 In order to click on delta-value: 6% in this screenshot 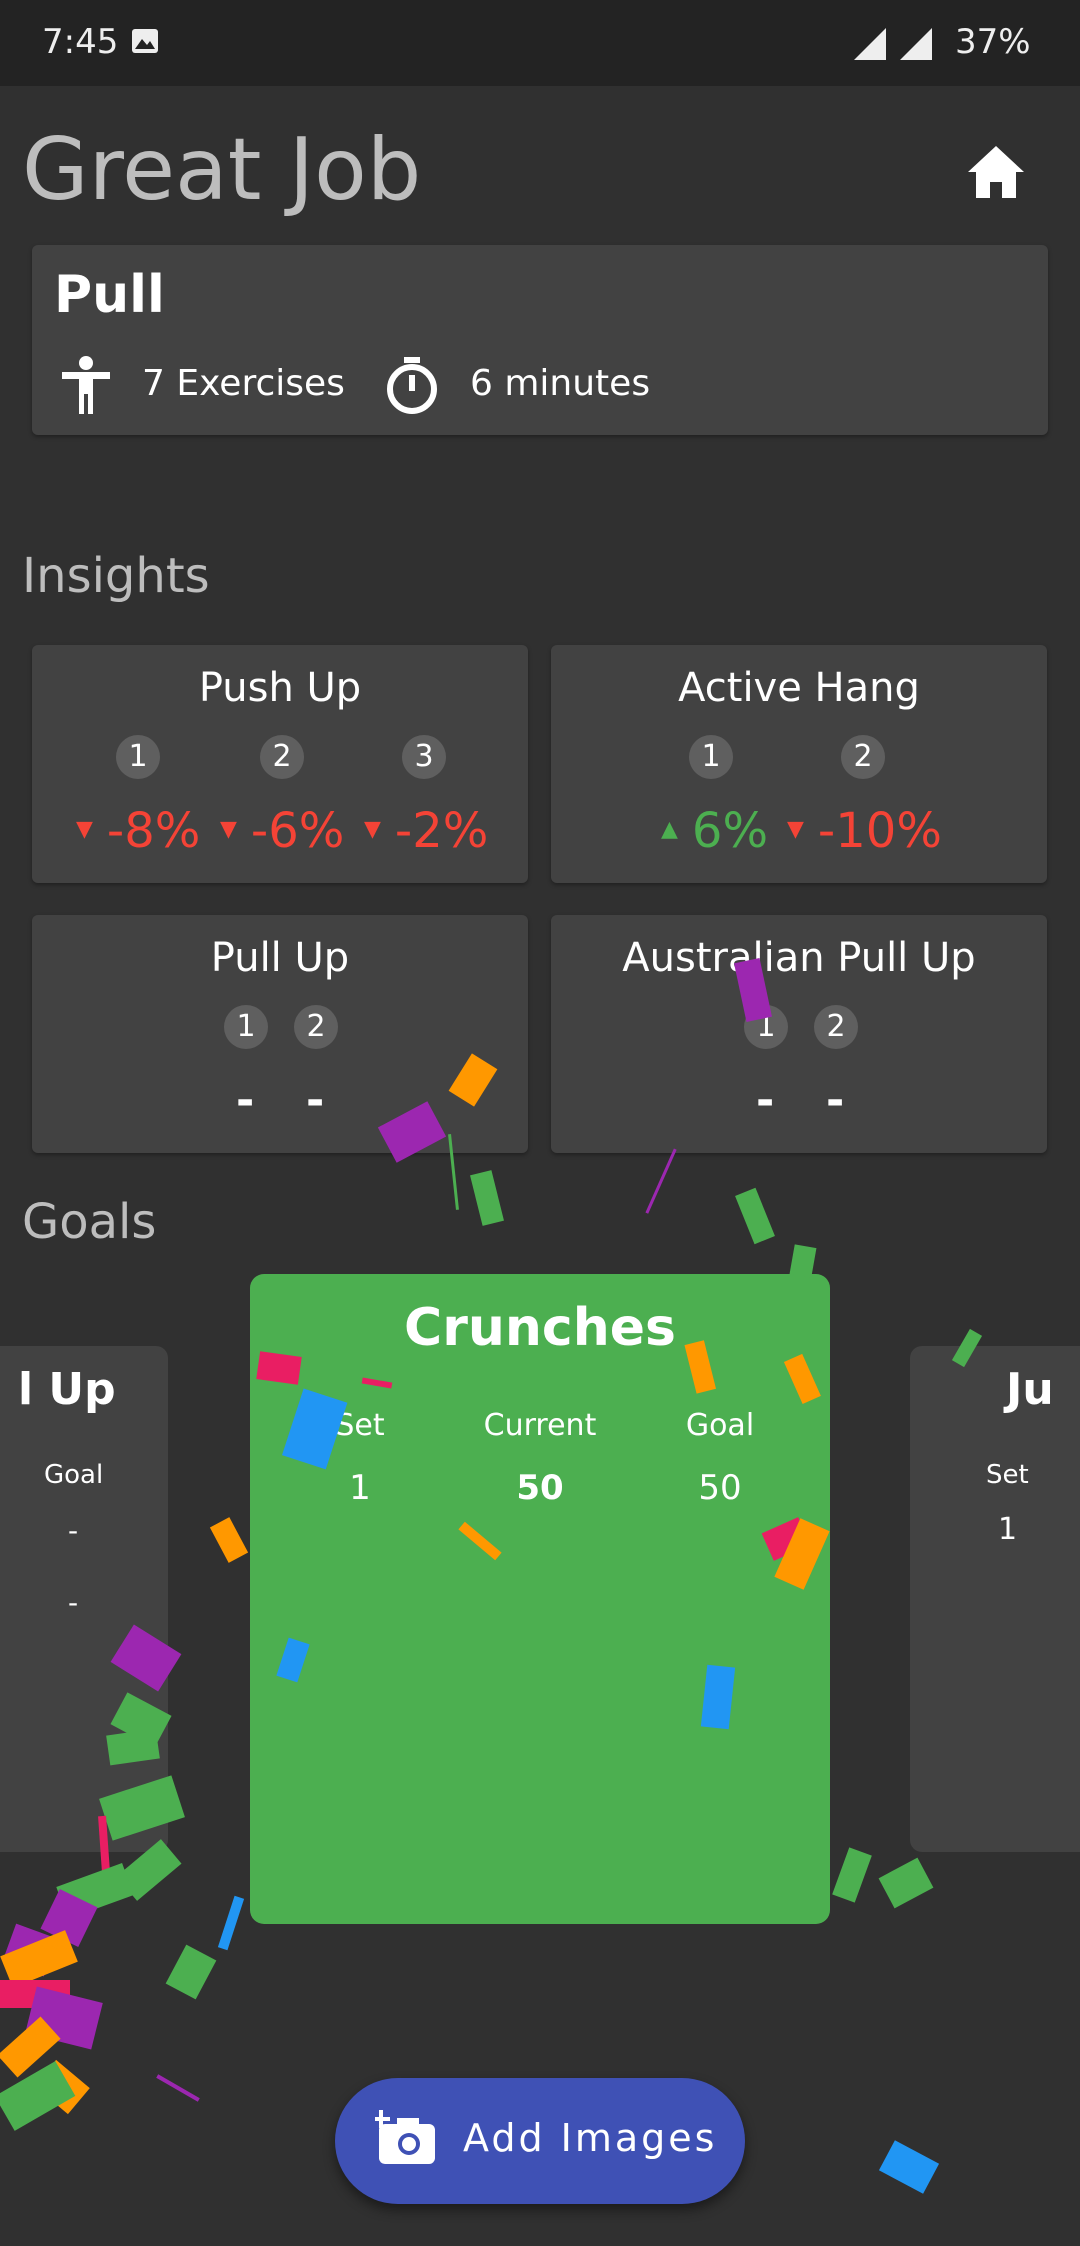, I will do `click(730, 831)`.